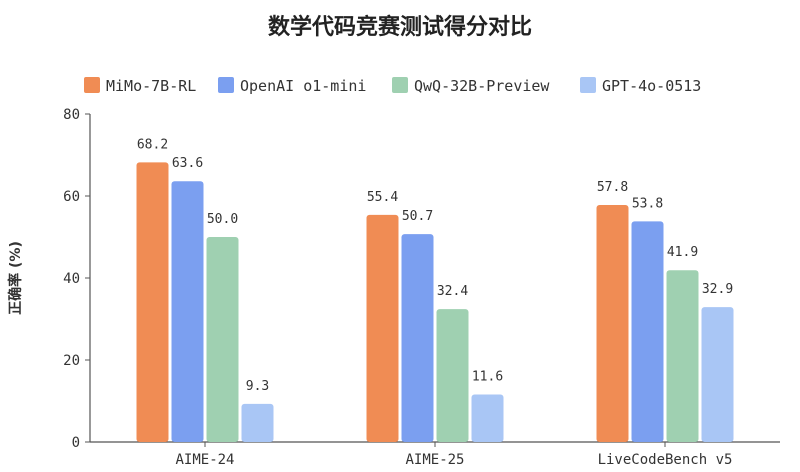 The width and height of the screenshot is (800, 472). What do you see at coordinates (487, 376) in the screenshot?
I see `data-label: 11.6` at bounding box center [487, 376].